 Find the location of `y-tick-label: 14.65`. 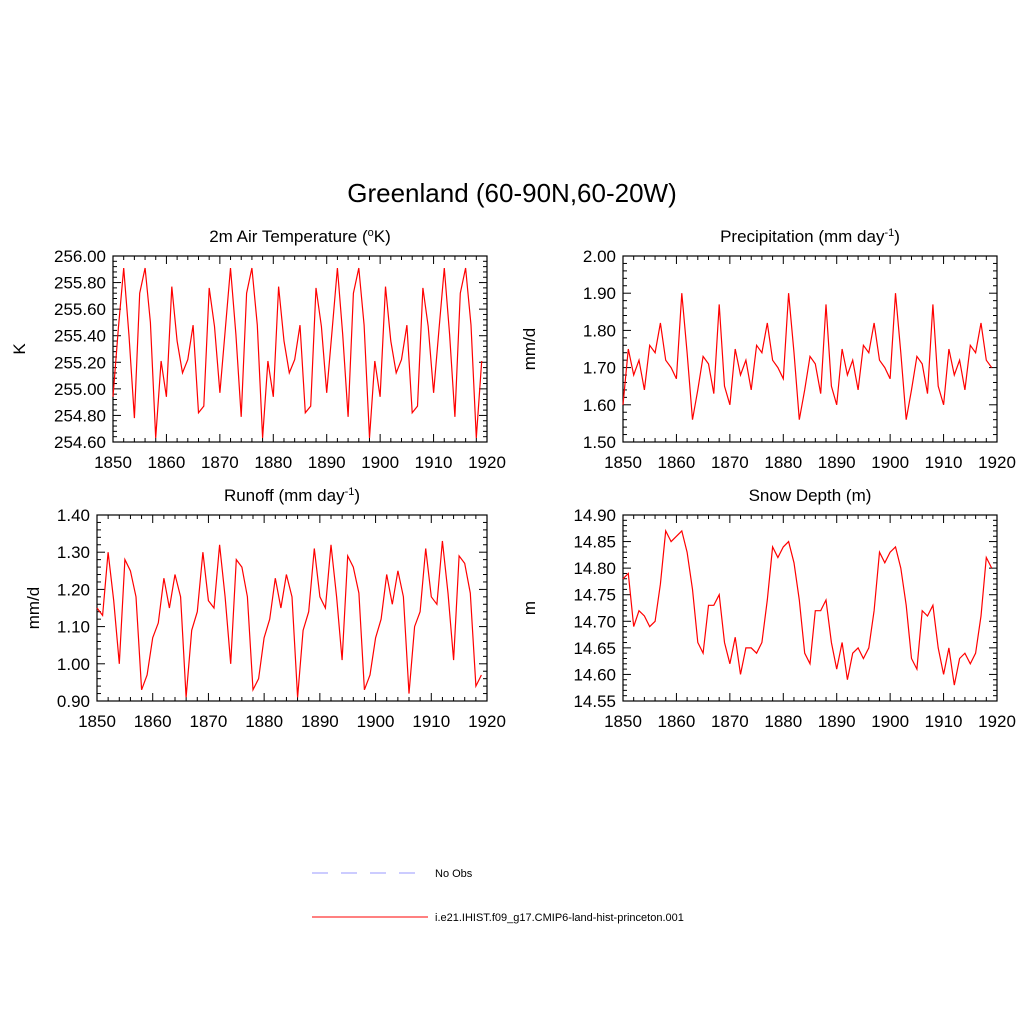

y-tick-label: 14.65 is located at coordinates (594, 648).